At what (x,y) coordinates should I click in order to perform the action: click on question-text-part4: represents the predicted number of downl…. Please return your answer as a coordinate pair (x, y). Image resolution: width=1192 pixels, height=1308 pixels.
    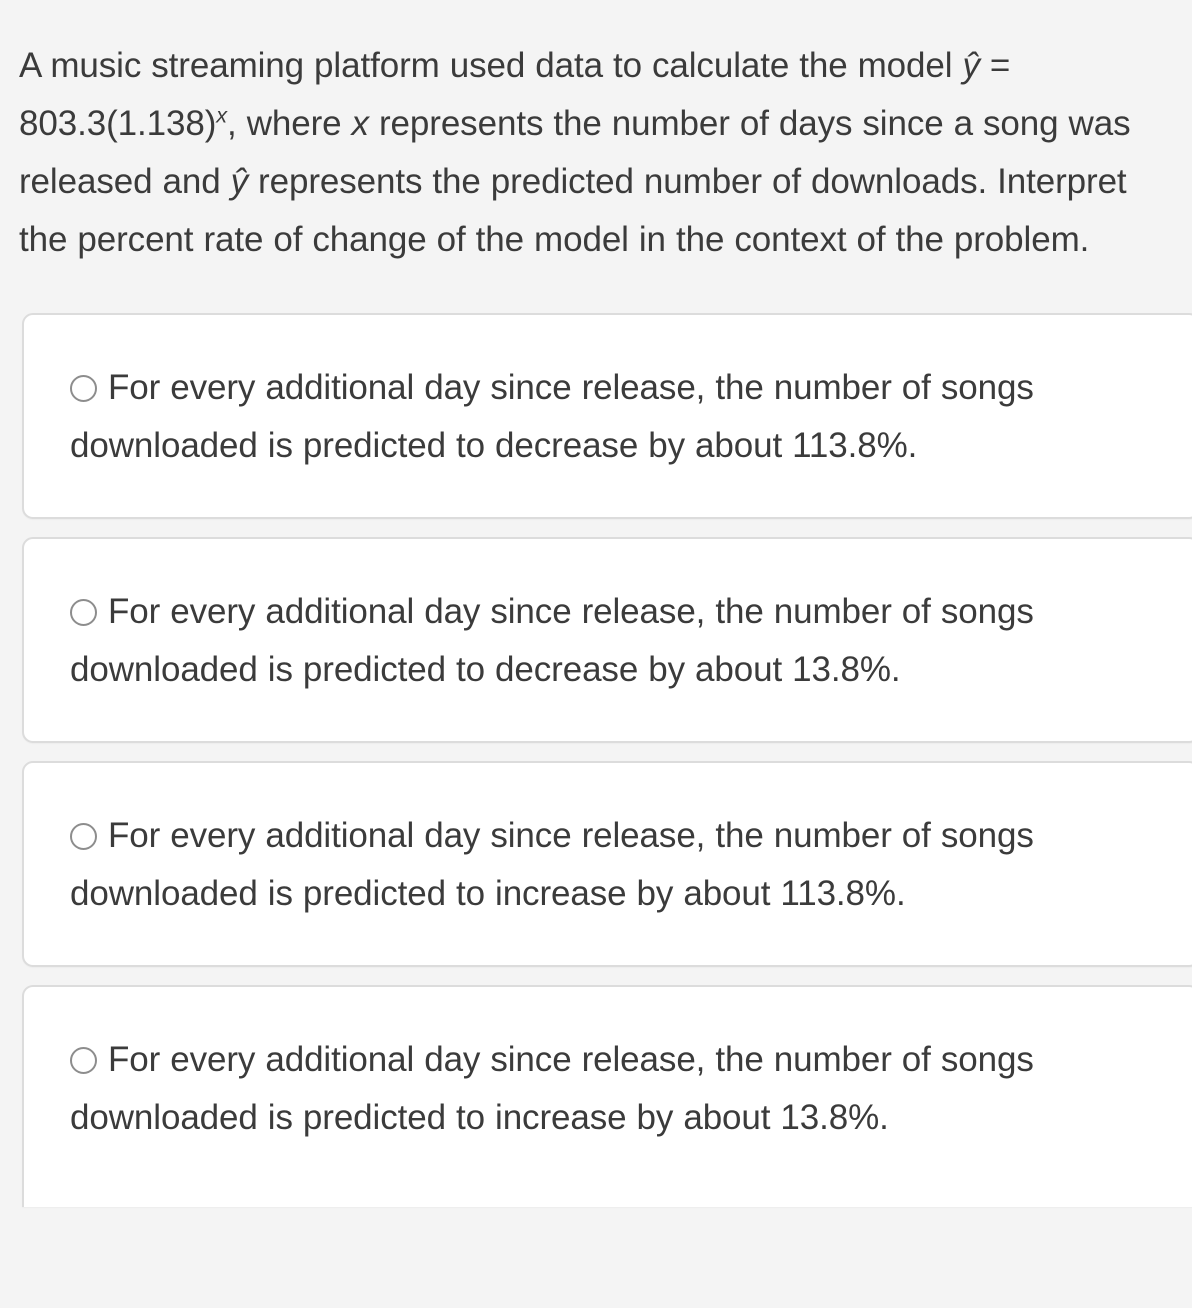
    Looking at the image, I should click on (573, 210).